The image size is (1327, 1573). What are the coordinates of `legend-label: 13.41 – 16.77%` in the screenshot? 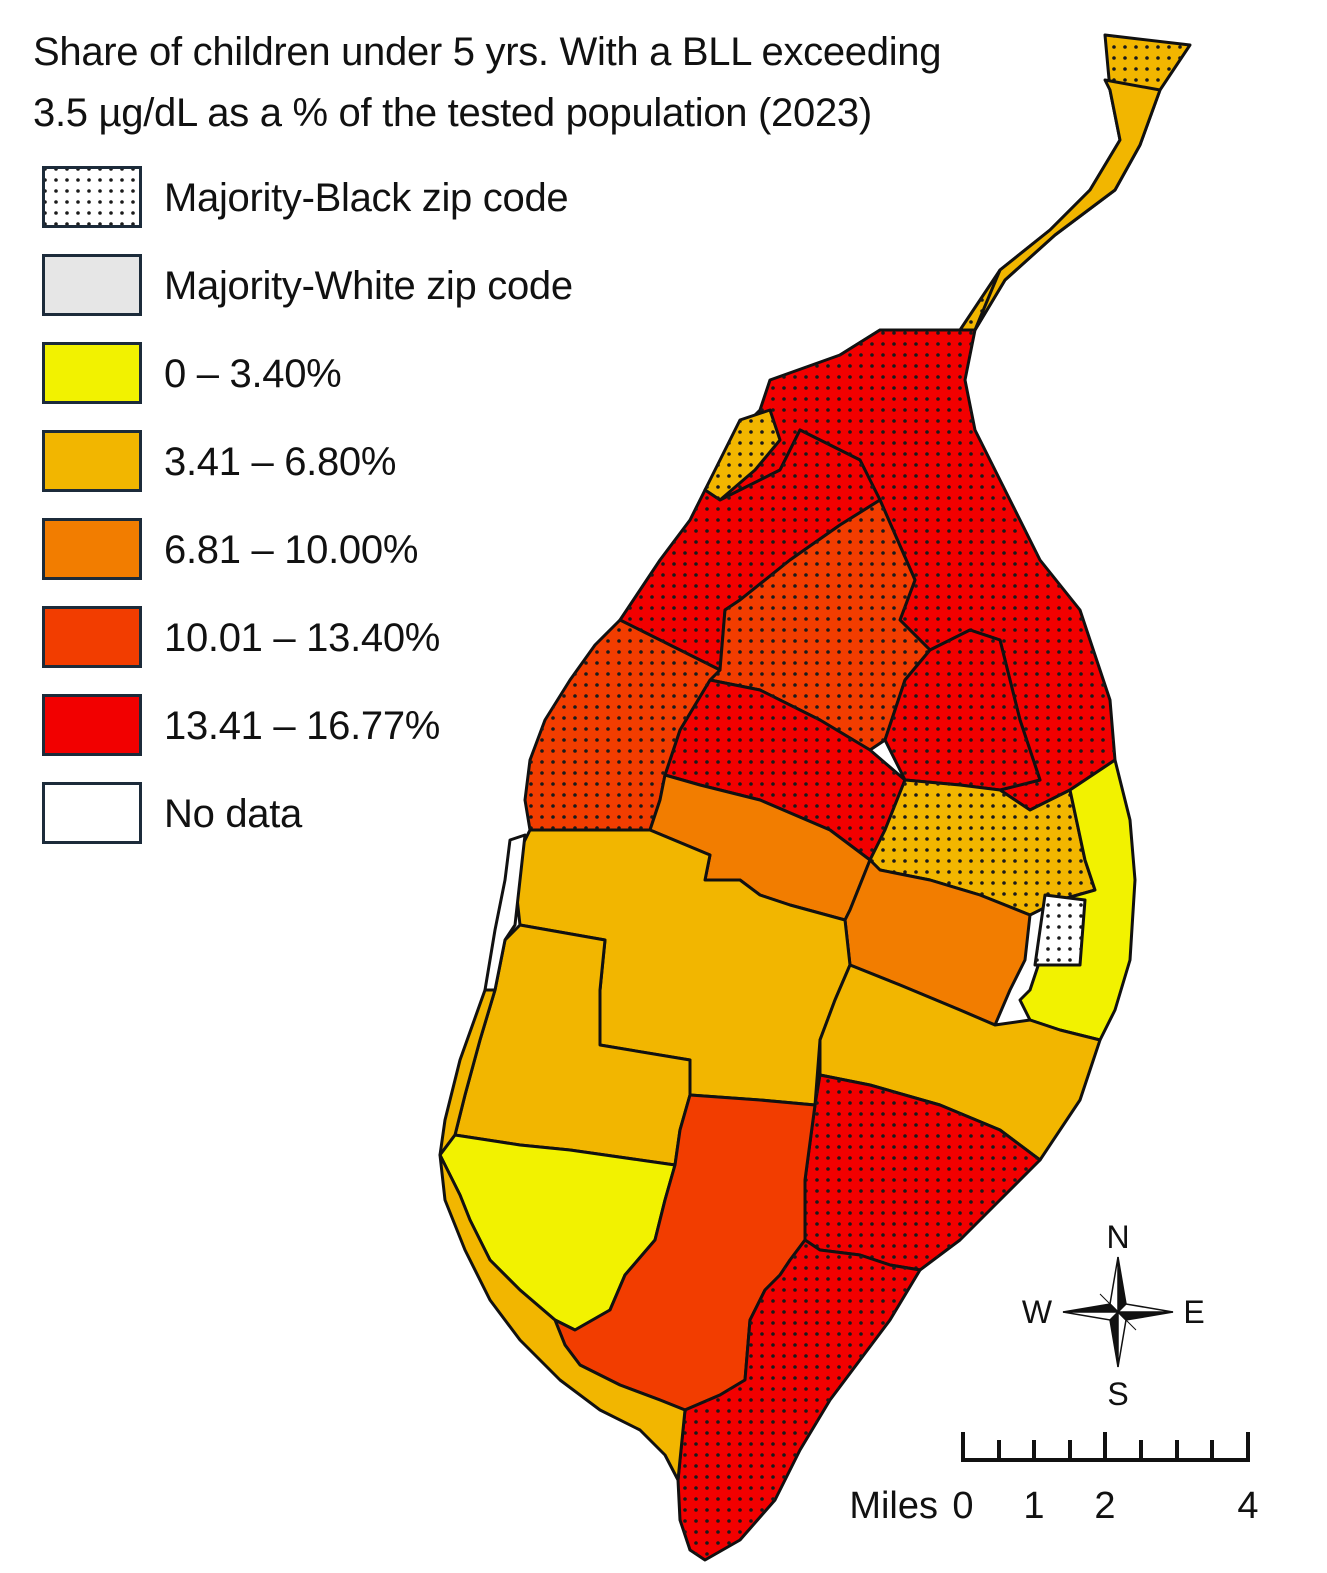 It's located at (302, 726).